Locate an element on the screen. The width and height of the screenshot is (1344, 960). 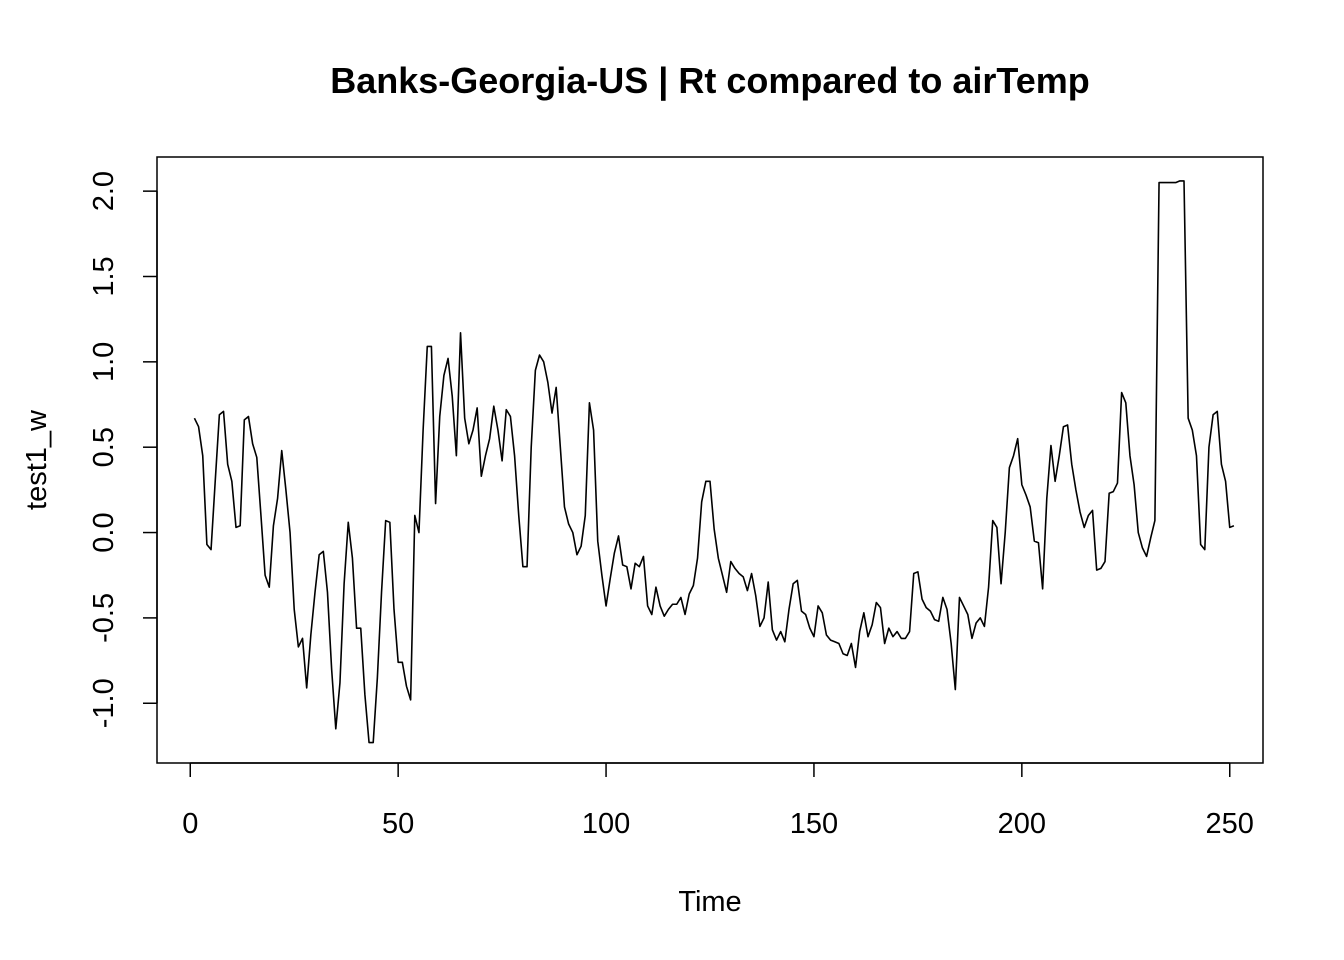
x-tick-label: 100 is located at coordinates (606, 824).